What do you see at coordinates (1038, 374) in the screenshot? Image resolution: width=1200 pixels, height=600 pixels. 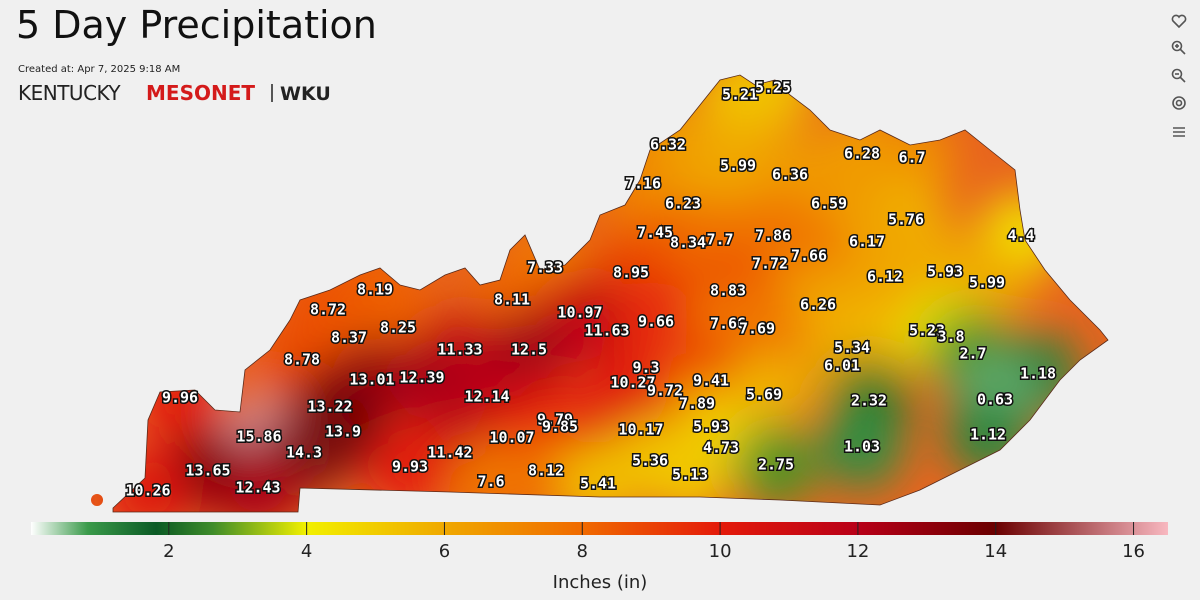 I see `station-value: 1.18` at bounding box center [1038, 374].